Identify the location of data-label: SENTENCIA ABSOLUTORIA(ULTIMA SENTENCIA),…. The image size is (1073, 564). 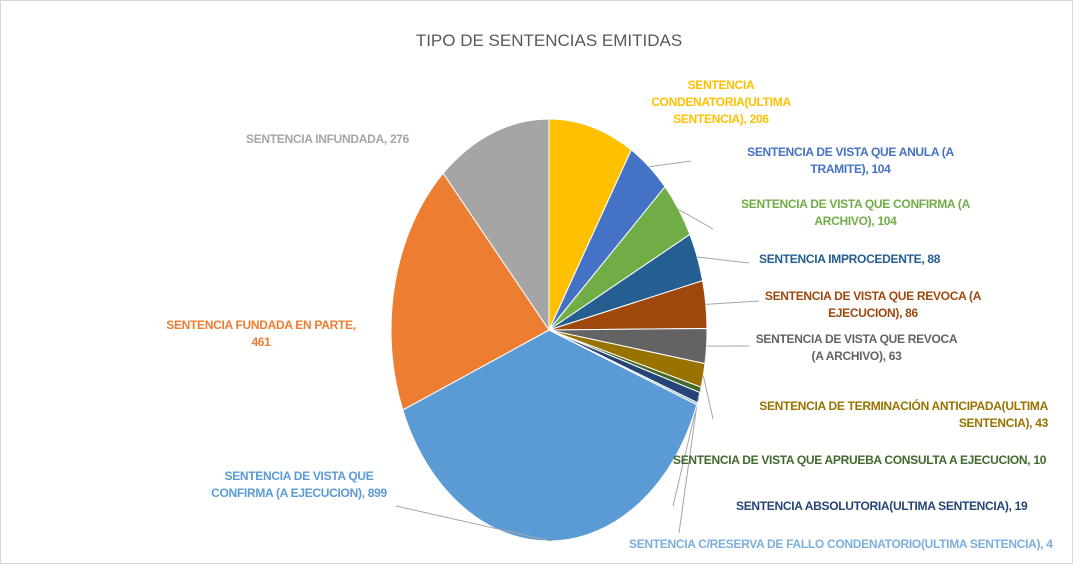
(882, 506).